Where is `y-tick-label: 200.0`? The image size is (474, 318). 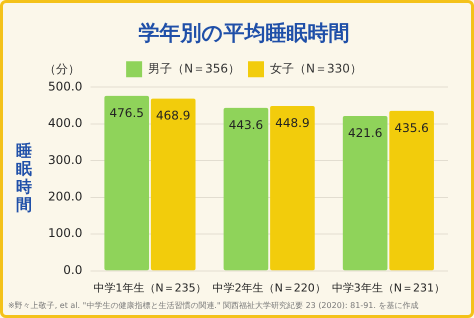 y-tick-label: 200.0 is located at coordinates (65, 196).